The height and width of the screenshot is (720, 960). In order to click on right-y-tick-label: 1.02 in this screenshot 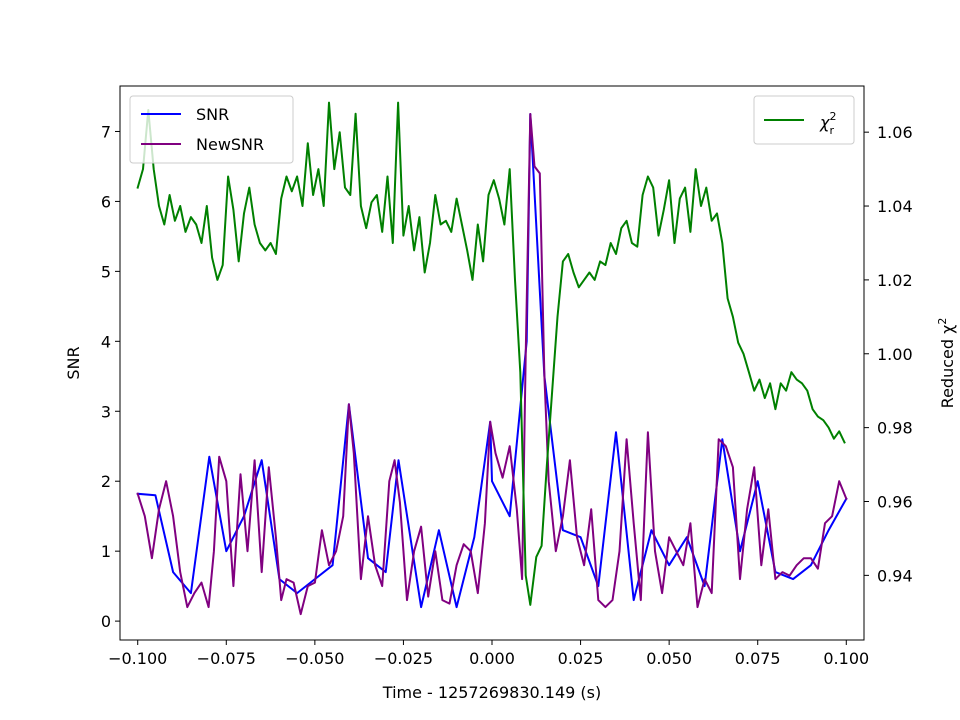, I will do `click(895, 280)`.